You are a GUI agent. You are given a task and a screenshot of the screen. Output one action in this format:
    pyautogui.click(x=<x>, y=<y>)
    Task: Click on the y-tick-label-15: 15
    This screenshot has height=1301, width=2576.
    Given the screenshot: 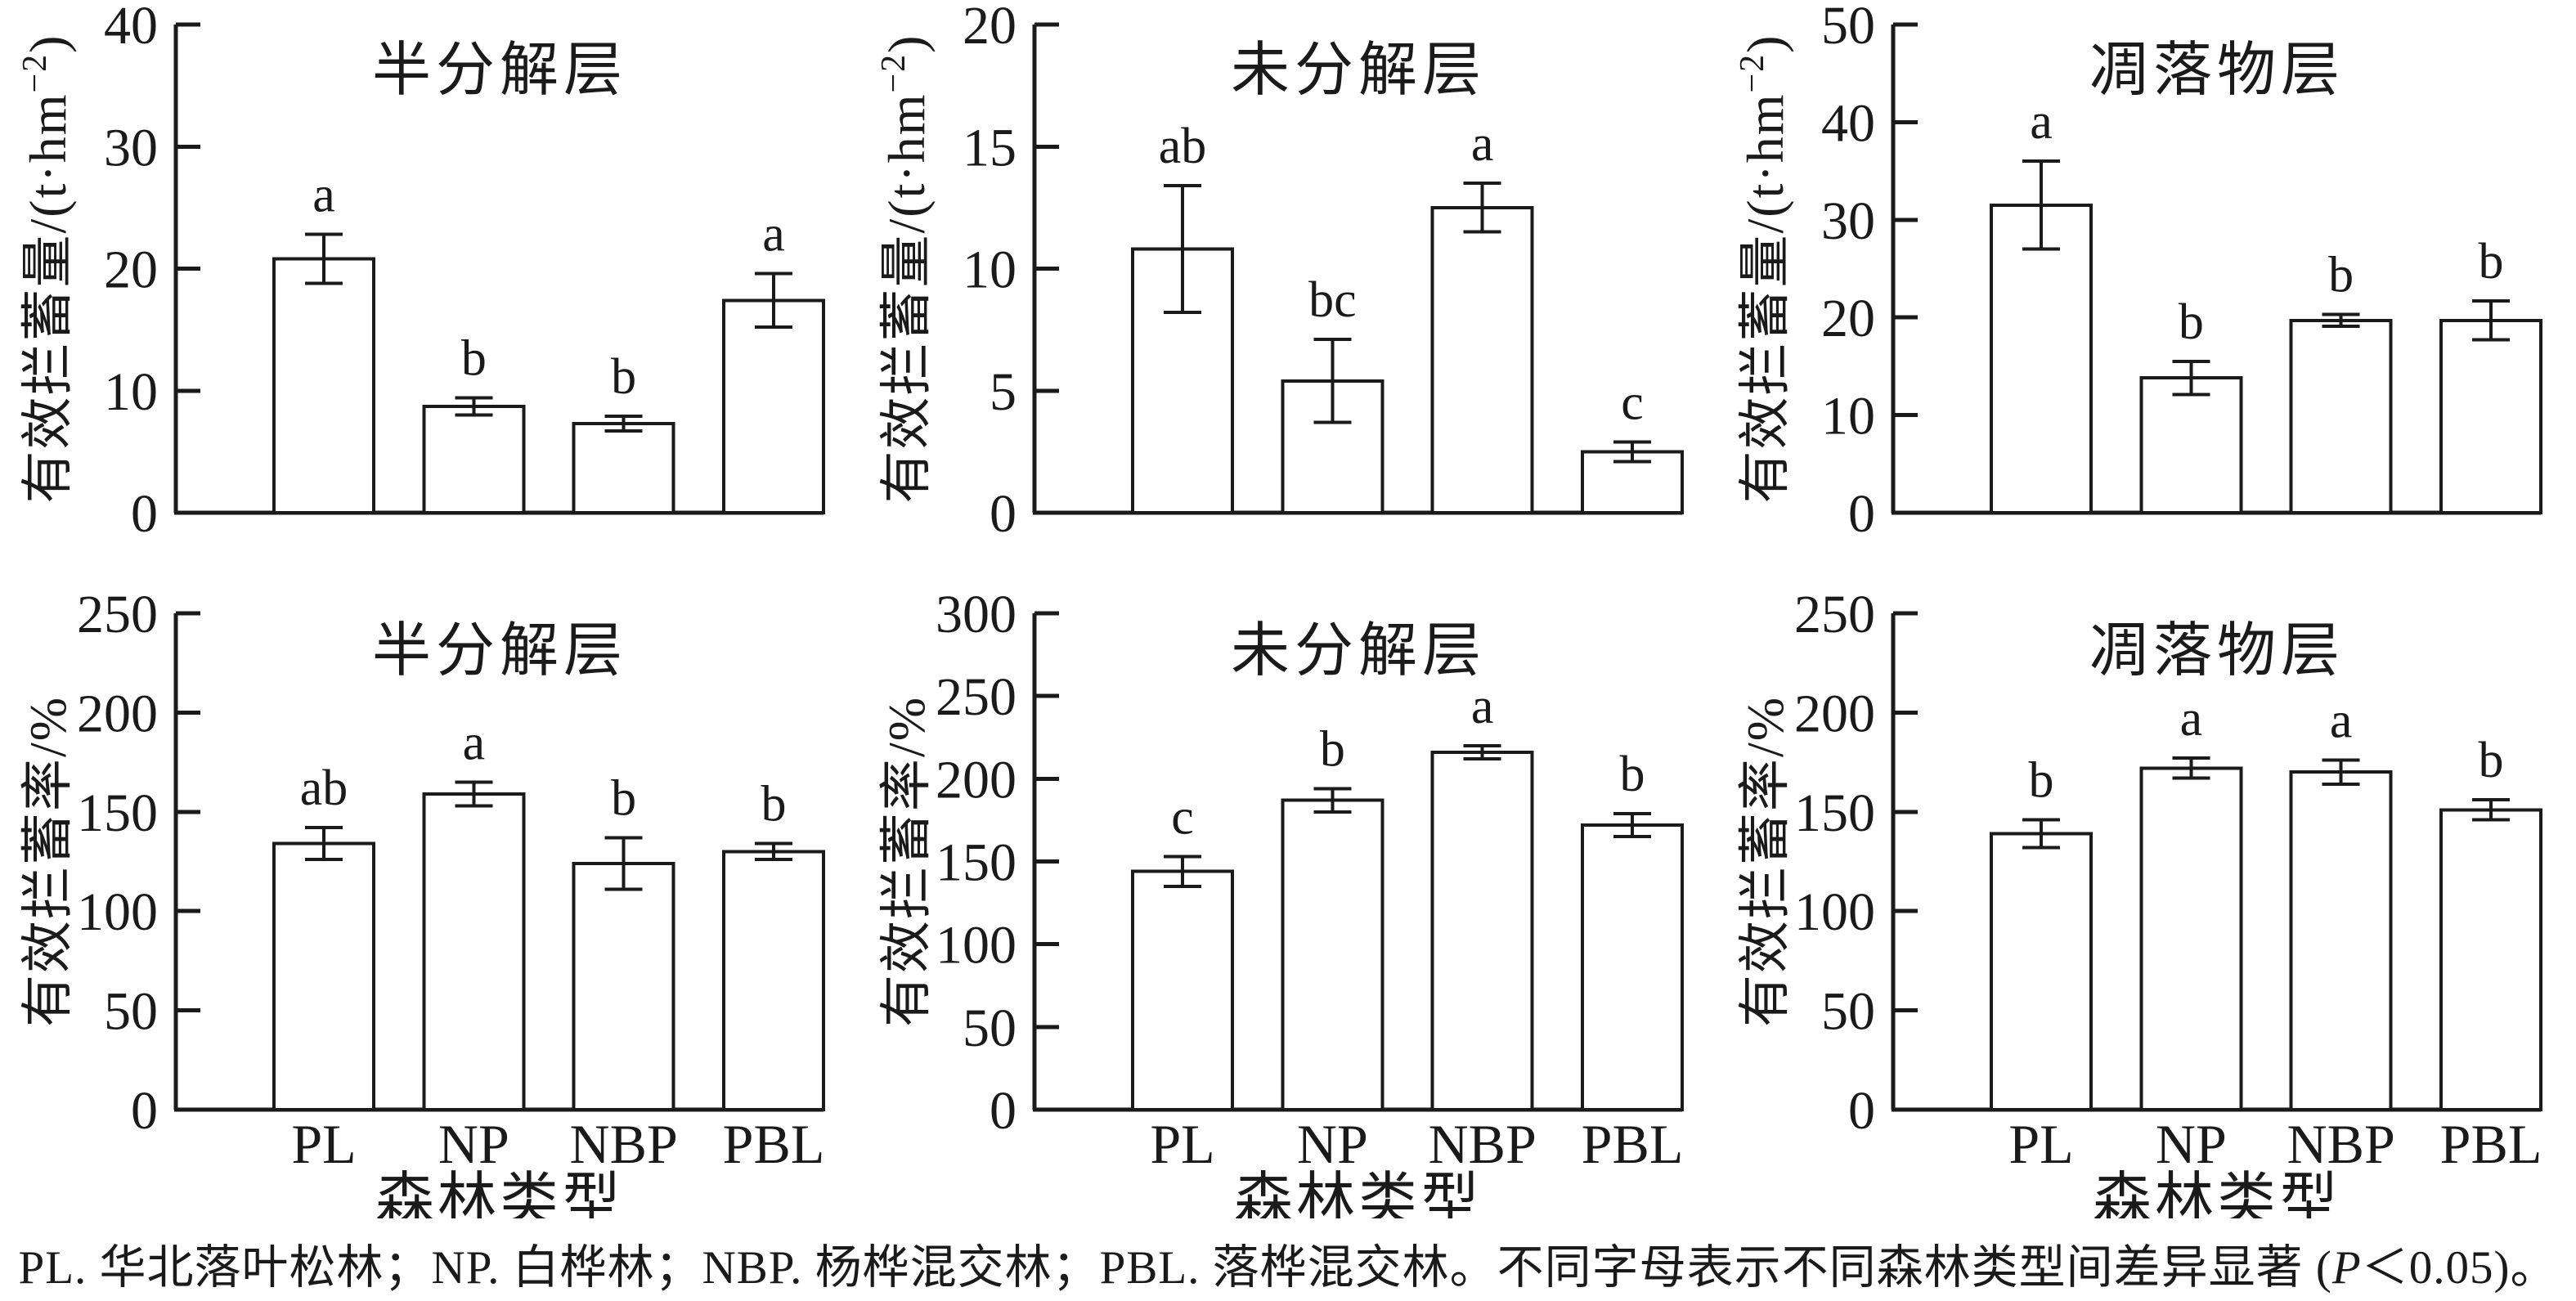 What is the action you would take?
    pyautogui.click(x=989, y=148)
    